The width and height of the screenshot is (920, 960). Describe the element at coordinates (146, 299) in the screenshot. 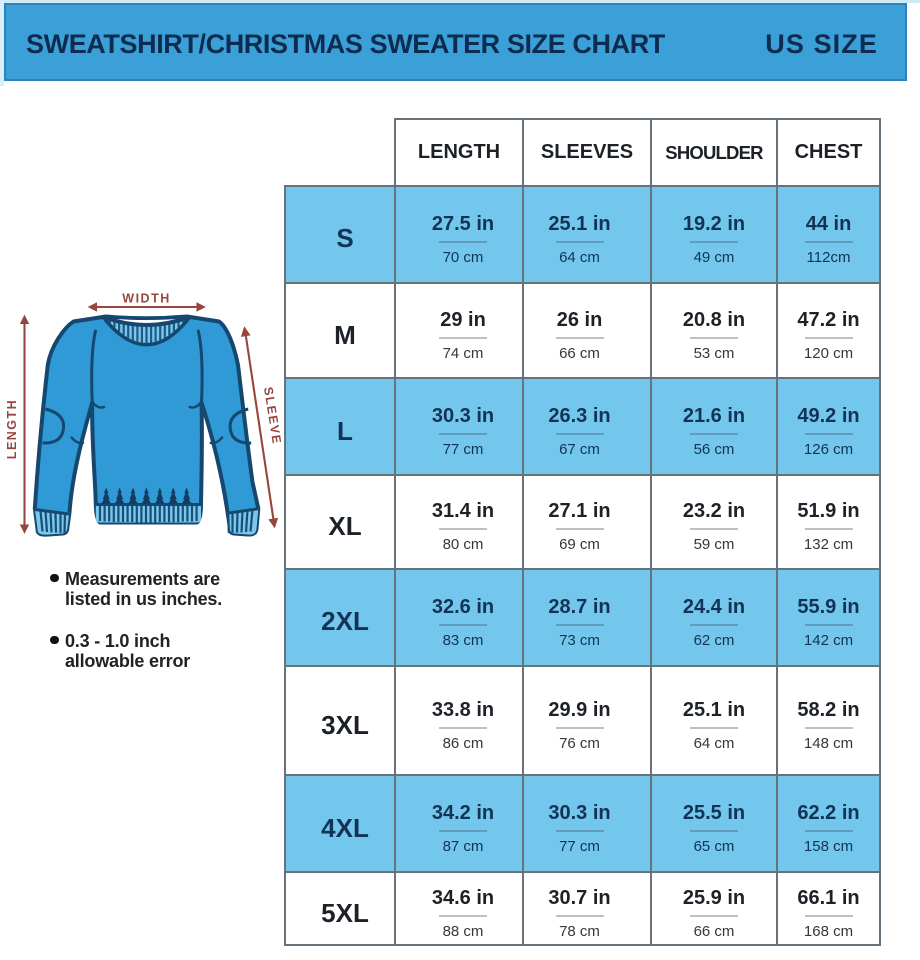

I see `svg-text: WIDTH` at that location.